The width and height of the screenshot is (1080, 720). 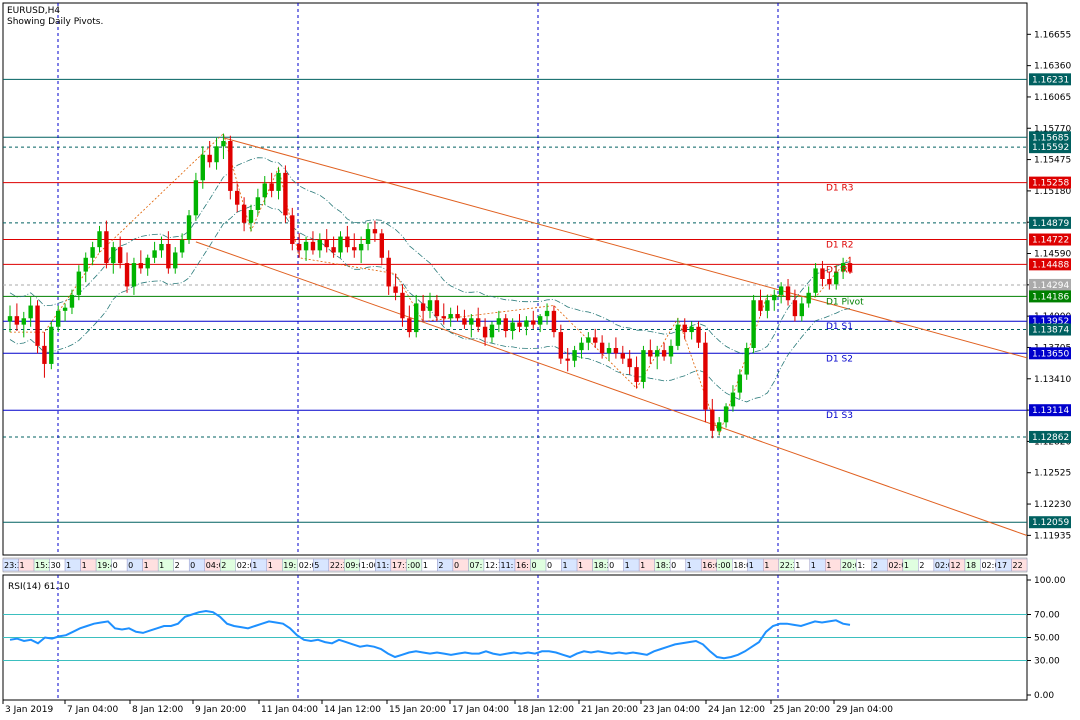 What do you see at coordinates (955, 565) in the screenshot?
I see `time-strip-label: 12` at bounding box center [955, 565].